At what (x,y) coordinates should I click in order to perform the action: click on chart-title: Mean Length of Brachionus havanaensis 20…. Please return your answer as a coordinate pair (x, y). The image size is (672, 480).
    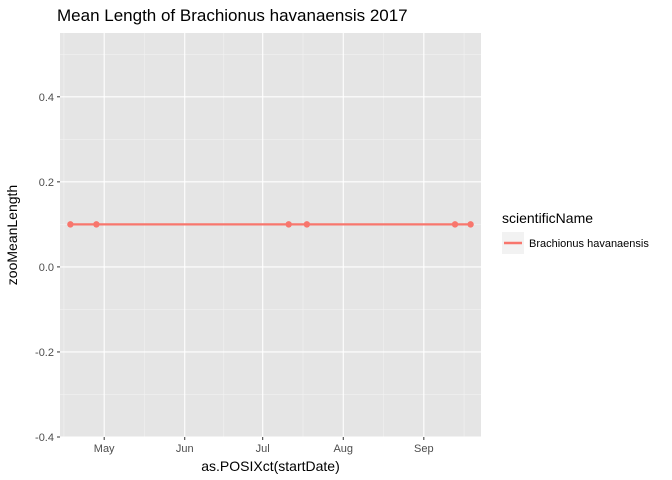
    Looking at the image, I should click on (232, 15).